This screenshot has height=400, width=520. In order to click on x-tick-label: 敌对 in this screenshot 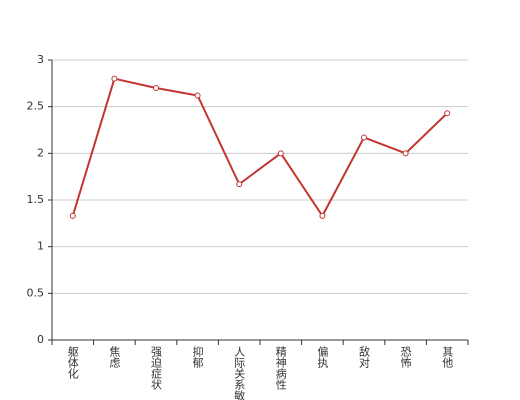, I will do `click(364, 356)`.